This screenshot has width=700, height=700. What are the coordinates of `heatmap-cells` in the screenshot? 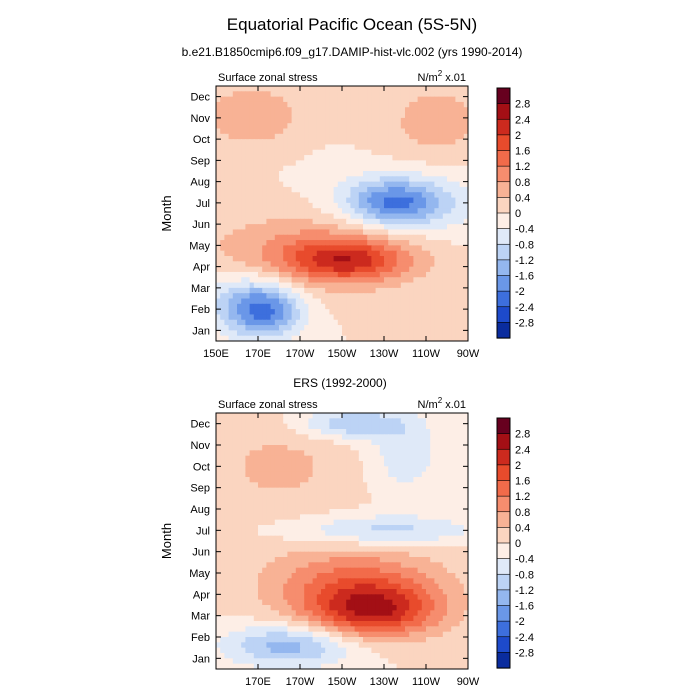 It's located at (342, 213).